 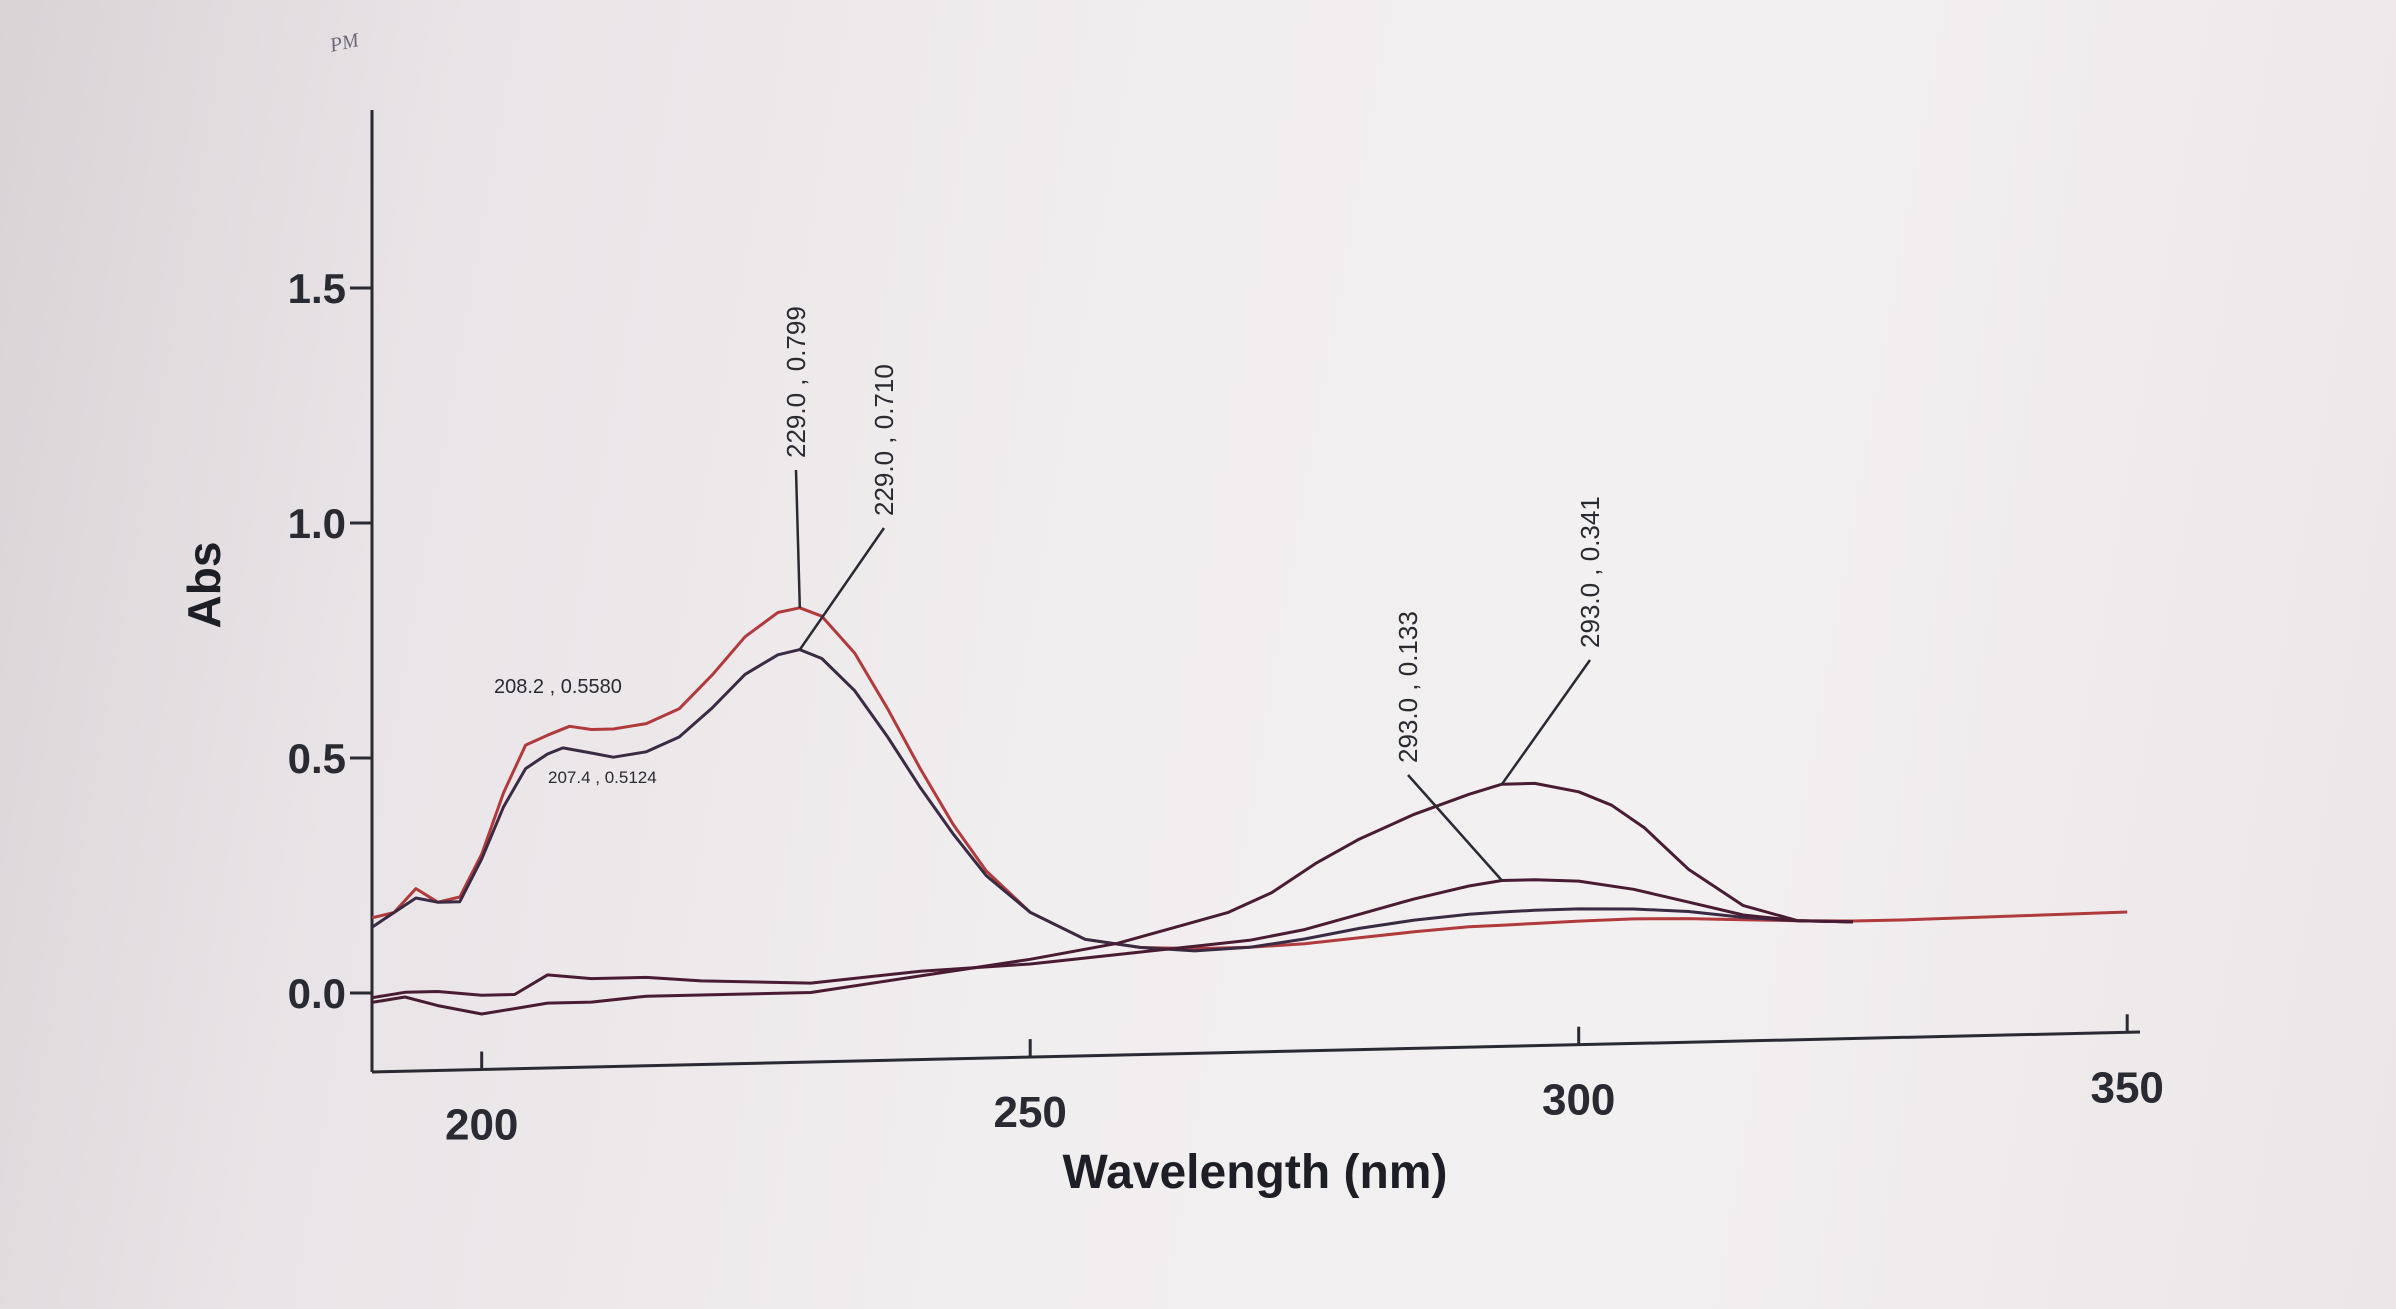 I want to click on x-tick-label-200: 200, so click(x=481, y=1125).